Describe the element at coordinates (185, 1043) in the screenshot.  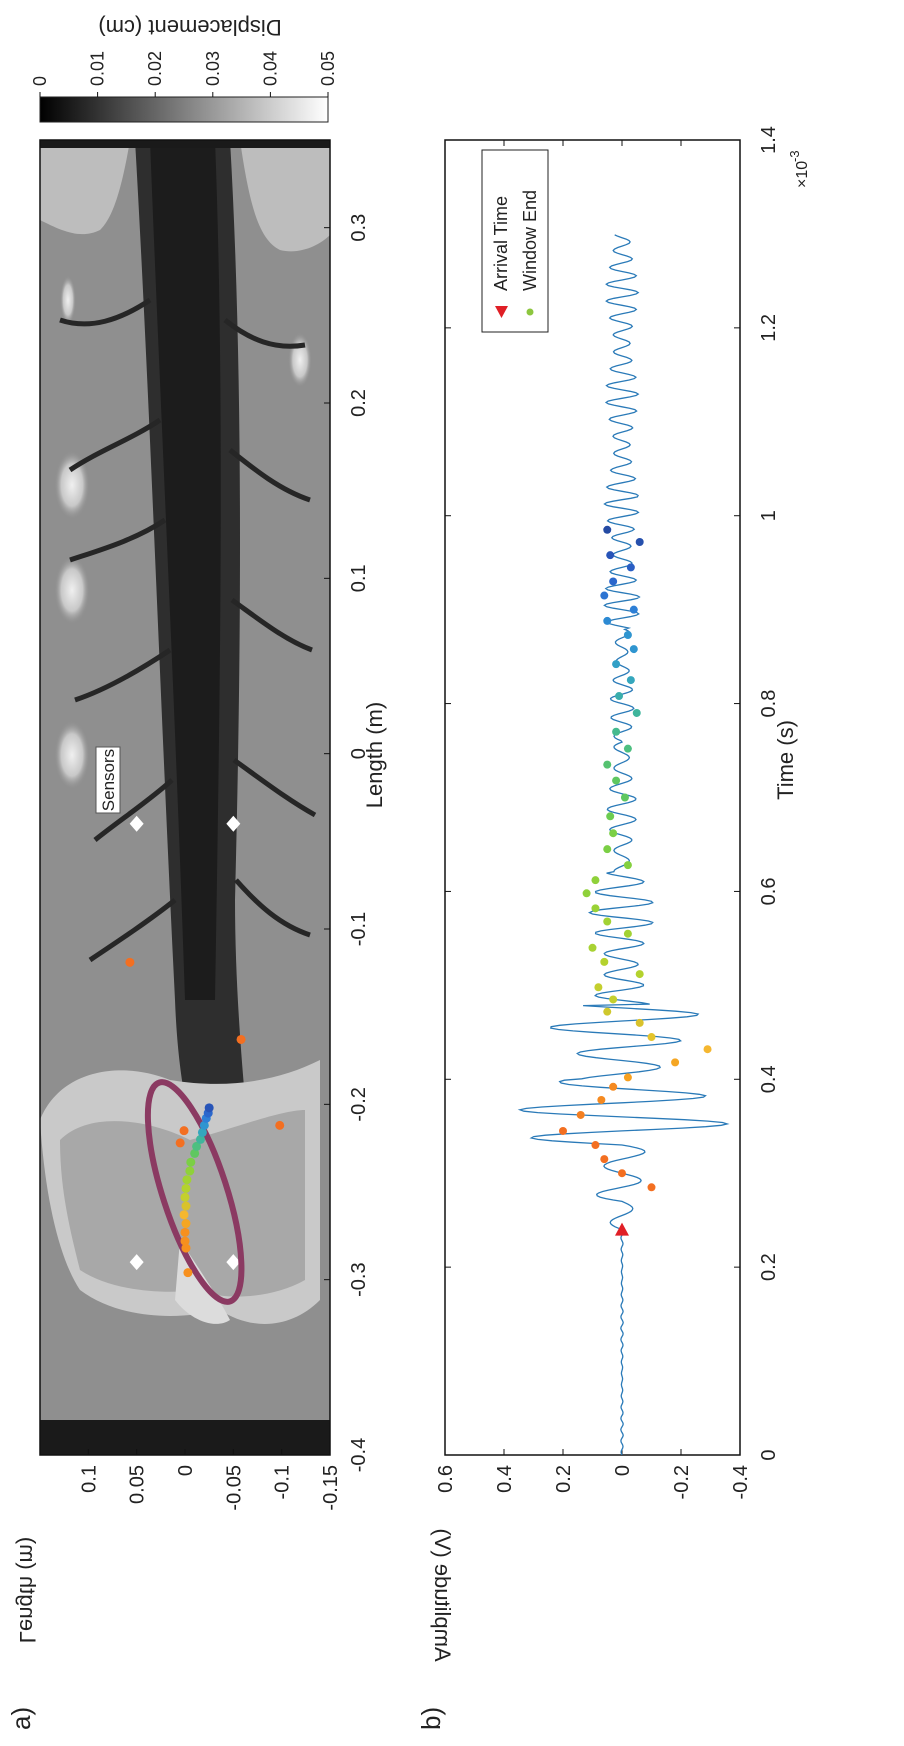
I see `sensor-markers` at that location.